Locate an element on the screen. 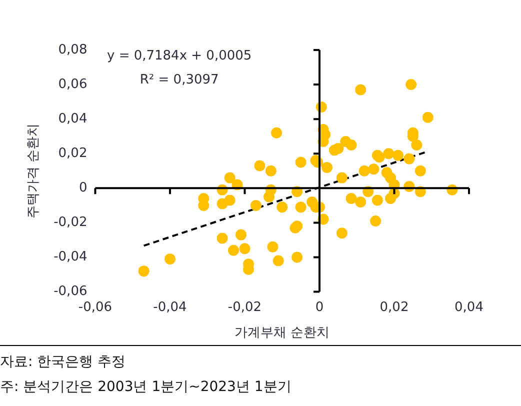  y-axis-title: 주택가격 순환치 is located at coordinates (34, 170).